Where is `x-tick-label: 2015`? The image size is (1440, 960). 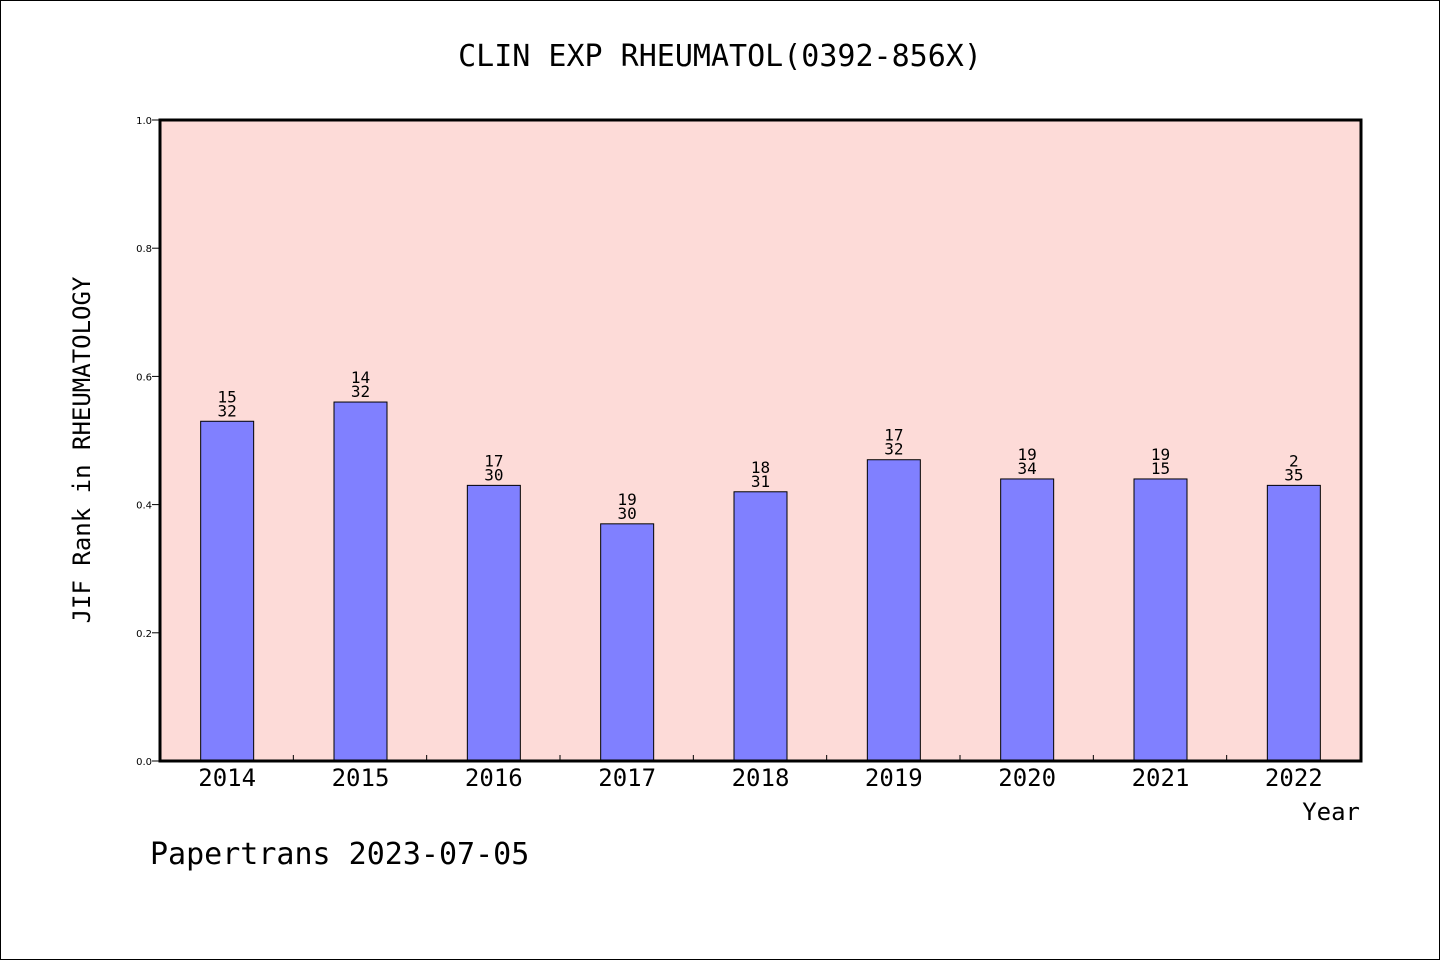 x-tick-label: 2015 is located at coordinates (361, 778).